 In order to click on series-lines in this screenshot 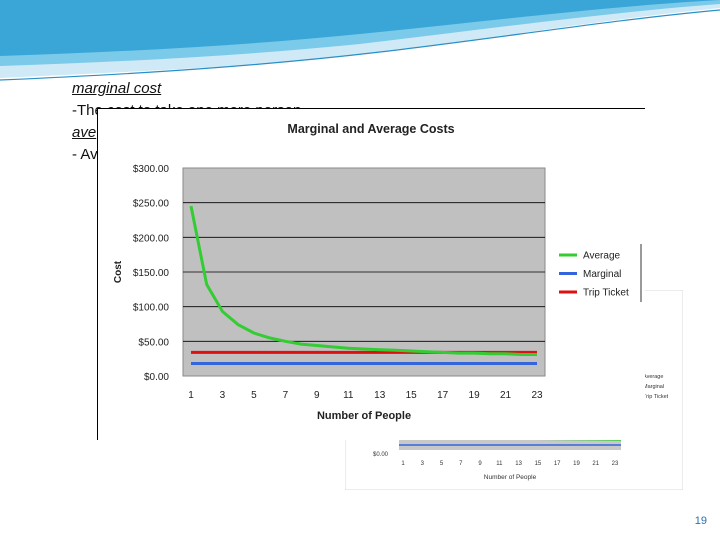, I will do `click(363, 285)`.